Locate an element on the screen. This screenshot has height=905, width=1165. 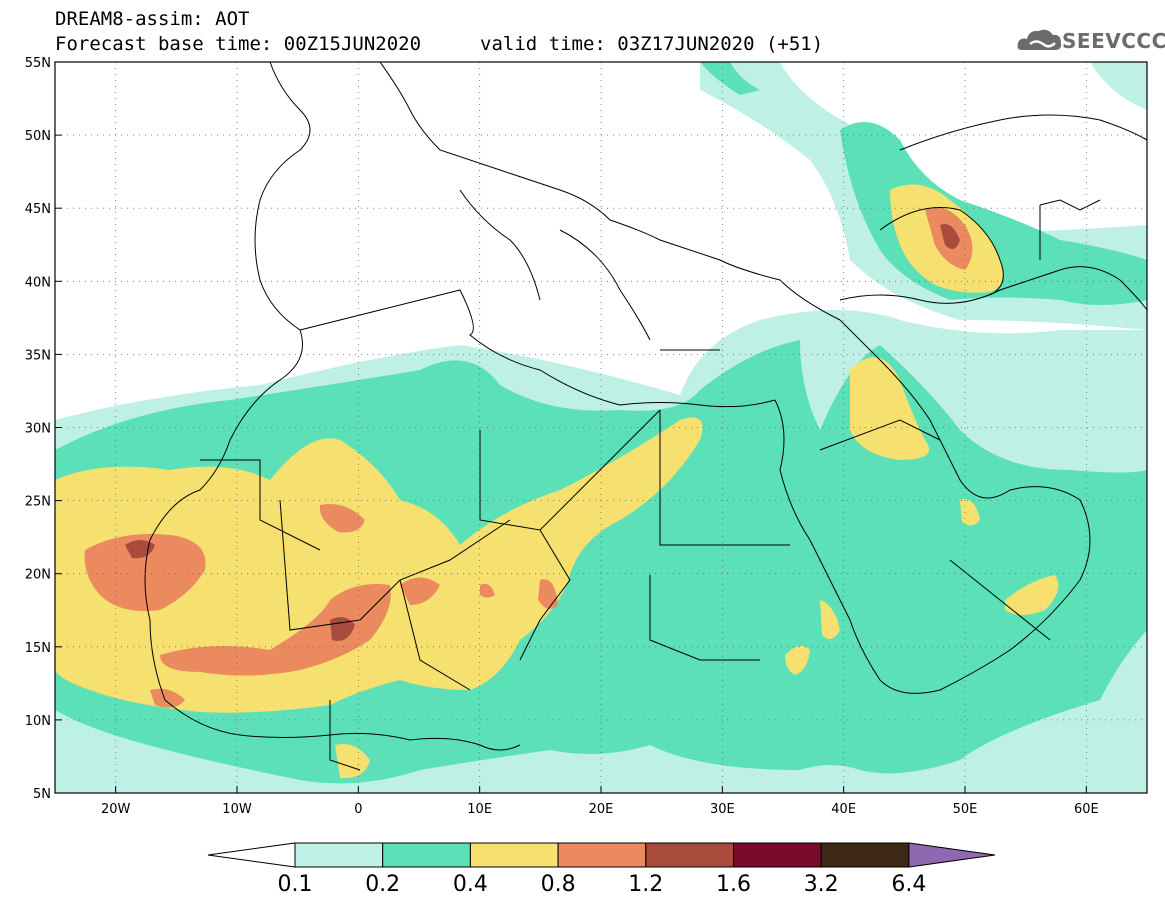
lat-labels: 55N 50N 45N 40N 35N 30N 25N 20N 15N 10N 5N is located at coordinates (43, 429).